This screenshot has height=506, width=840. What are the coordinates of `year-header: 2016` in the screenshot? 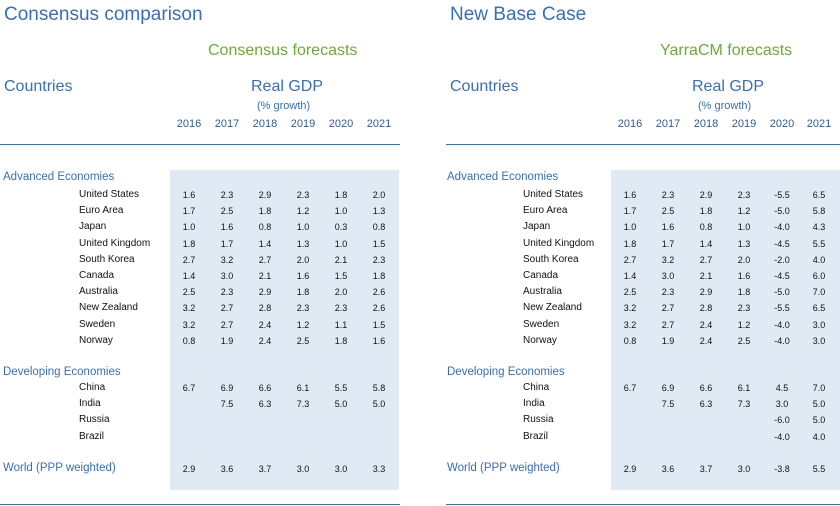 It's located at (630, 124).